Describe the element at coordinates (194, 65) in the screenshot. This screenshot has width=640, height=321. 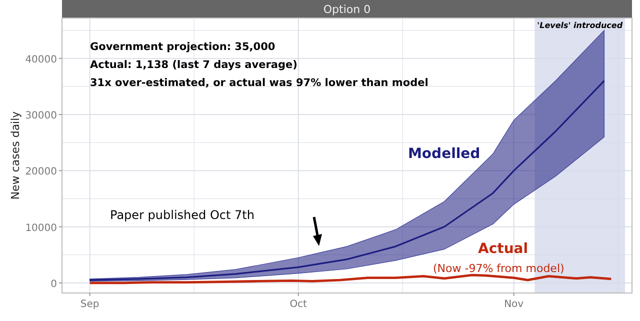
I see `annotation: Actual: 1,138 (last 7 days average)` at that location.